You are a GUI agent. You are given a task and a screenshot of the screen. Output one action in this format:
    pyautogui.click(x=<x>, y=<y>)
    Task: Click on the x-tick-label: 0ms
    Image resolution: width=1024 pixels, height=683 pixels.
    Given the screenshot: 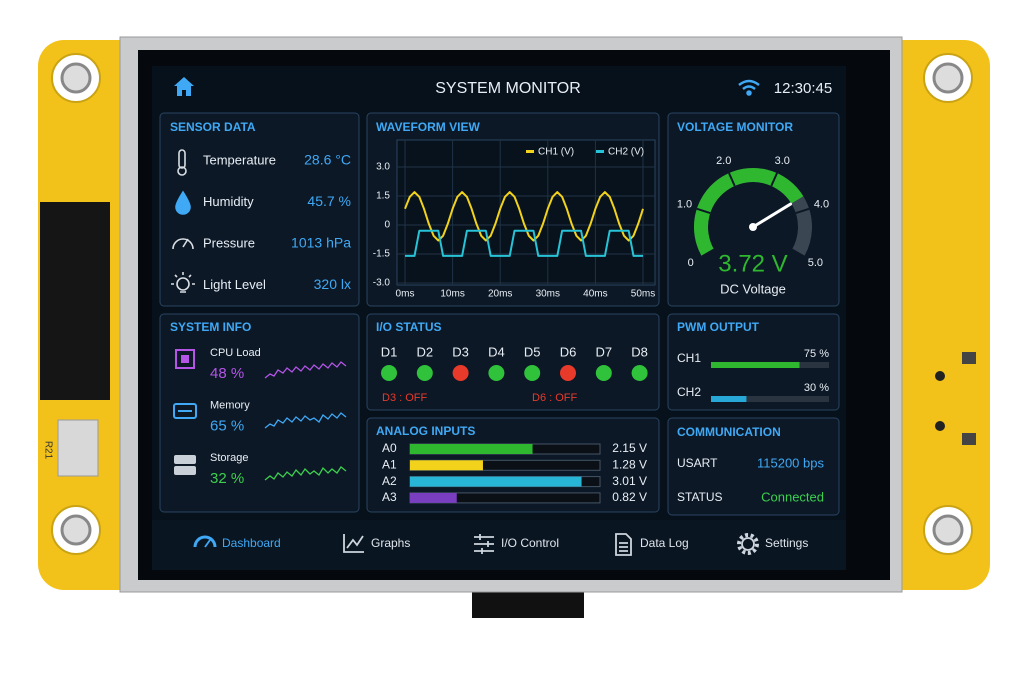 What is the action you would take?
    pyautogui.click(x=405, y=294)
    